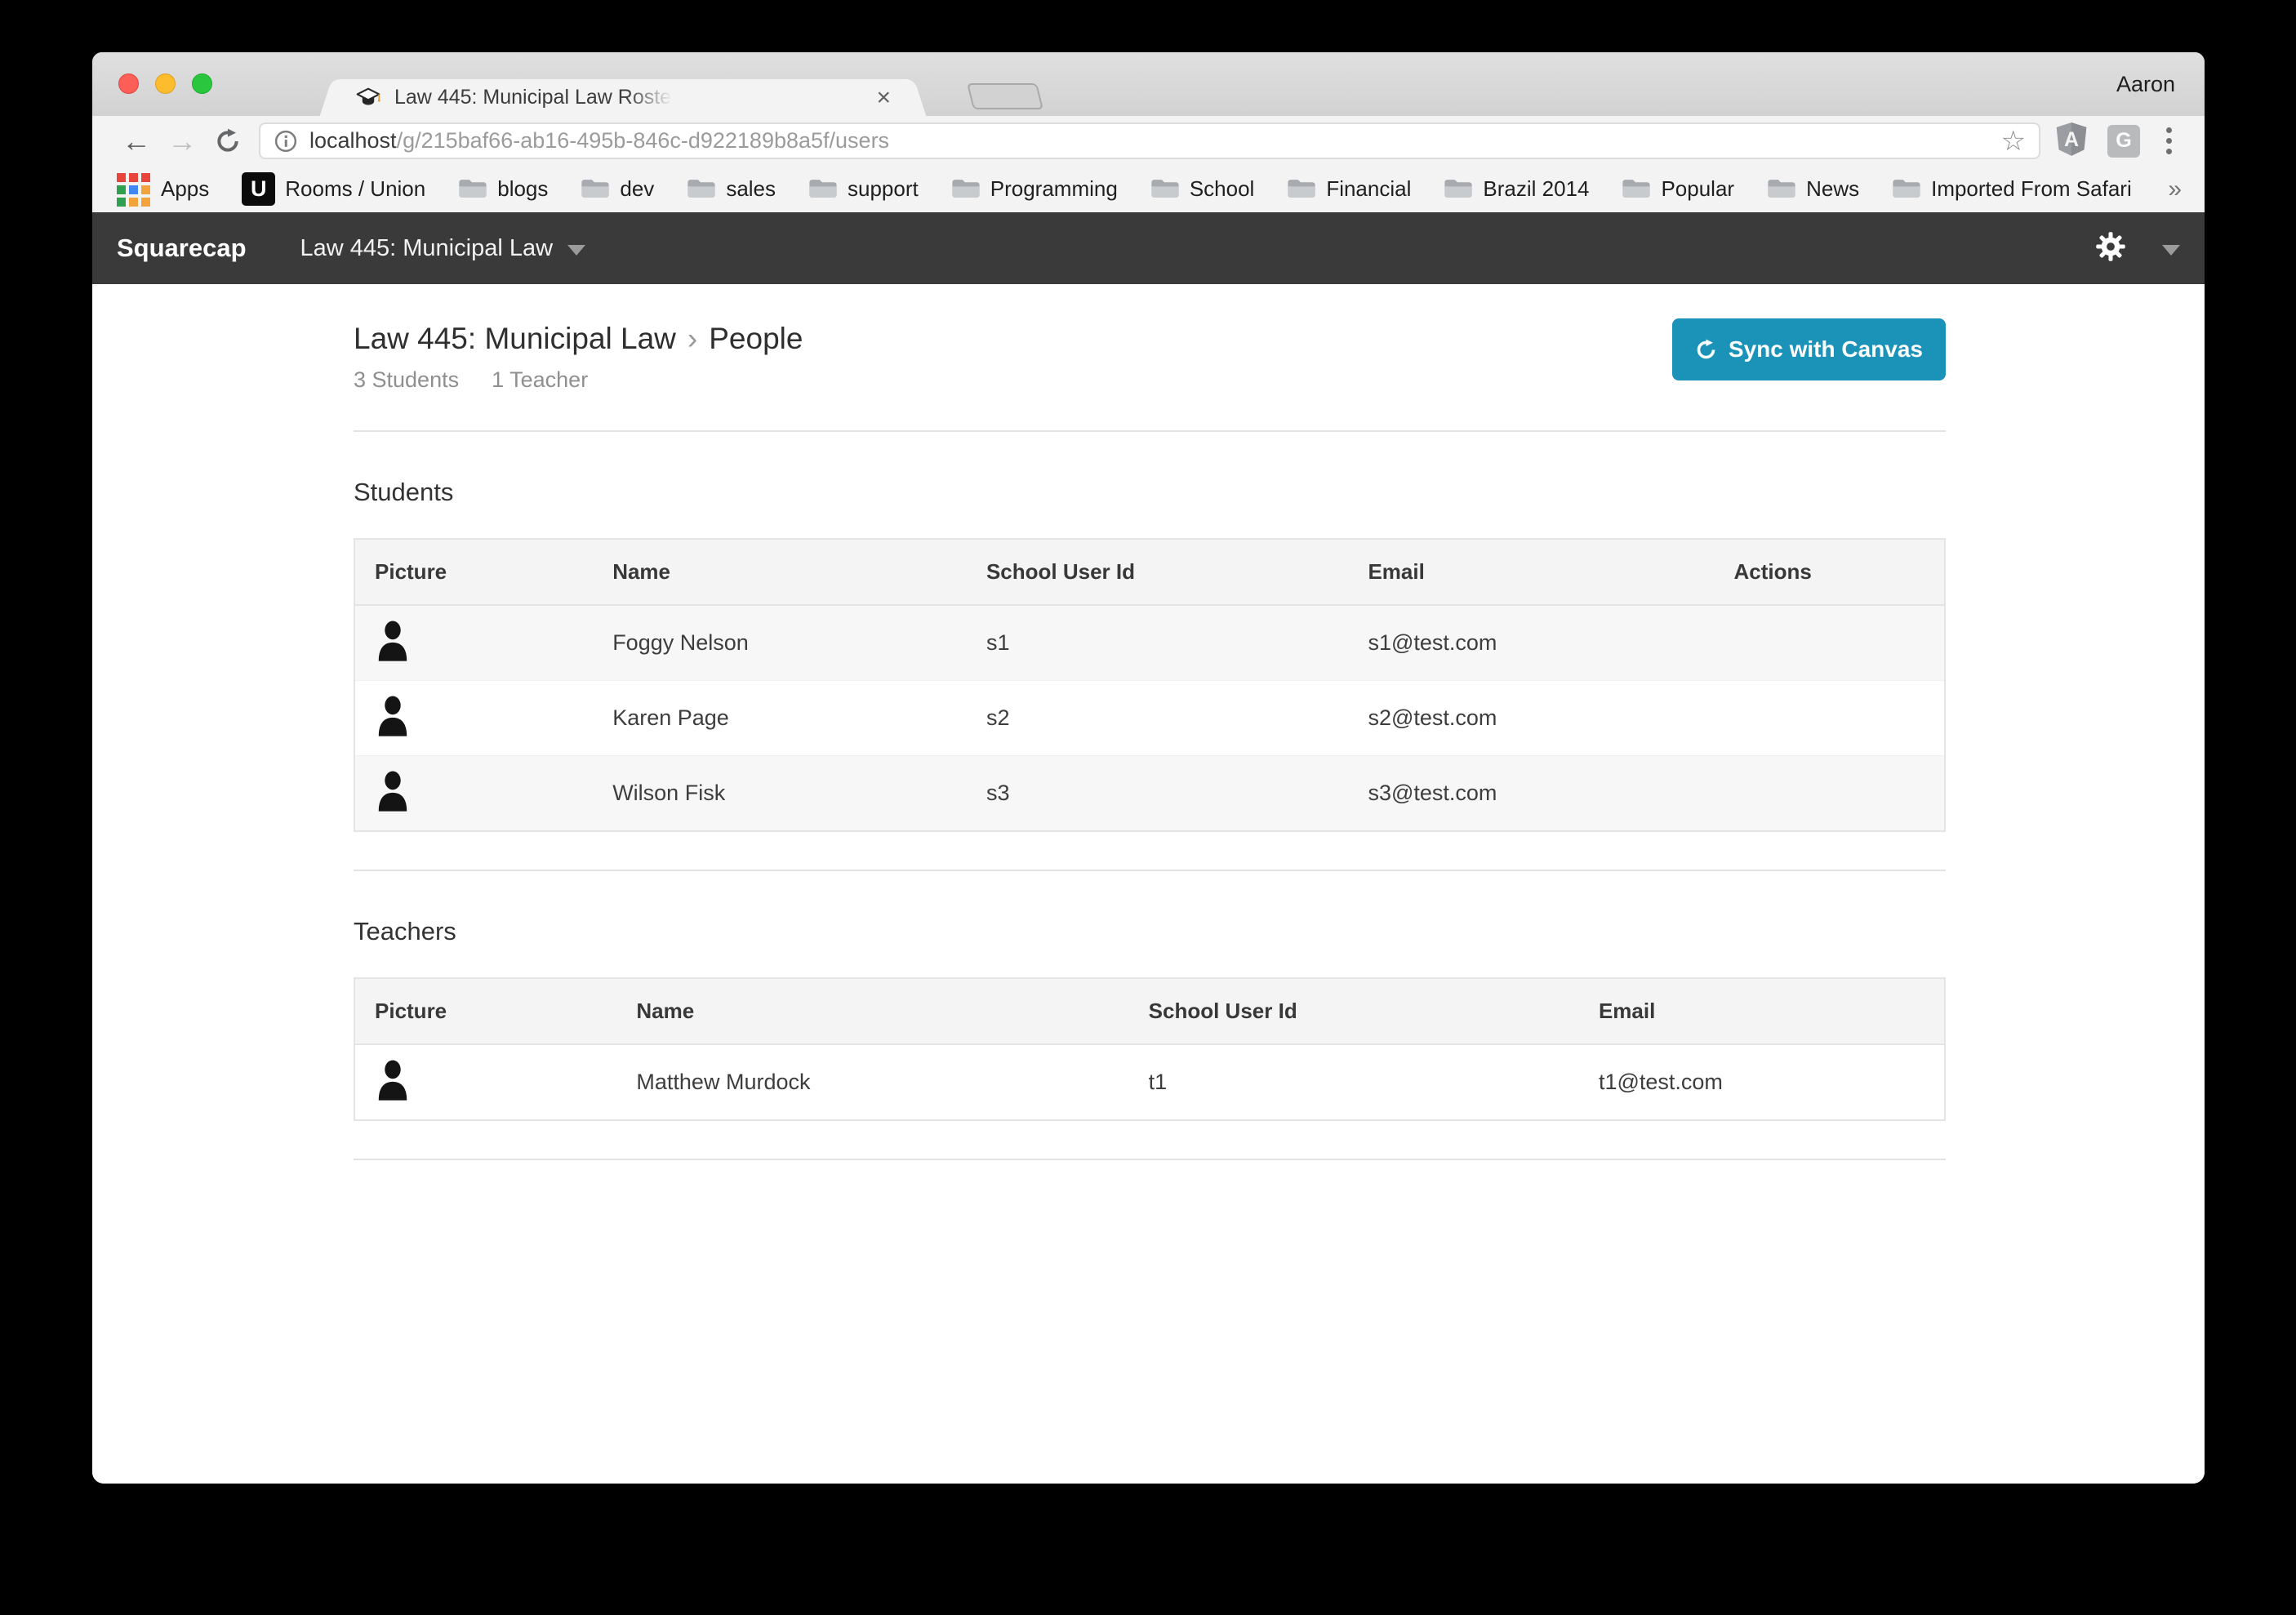  Describe the element at coordinates (368, 98) in the screenshot. I see `squarecap-favicon-icon` at that location.